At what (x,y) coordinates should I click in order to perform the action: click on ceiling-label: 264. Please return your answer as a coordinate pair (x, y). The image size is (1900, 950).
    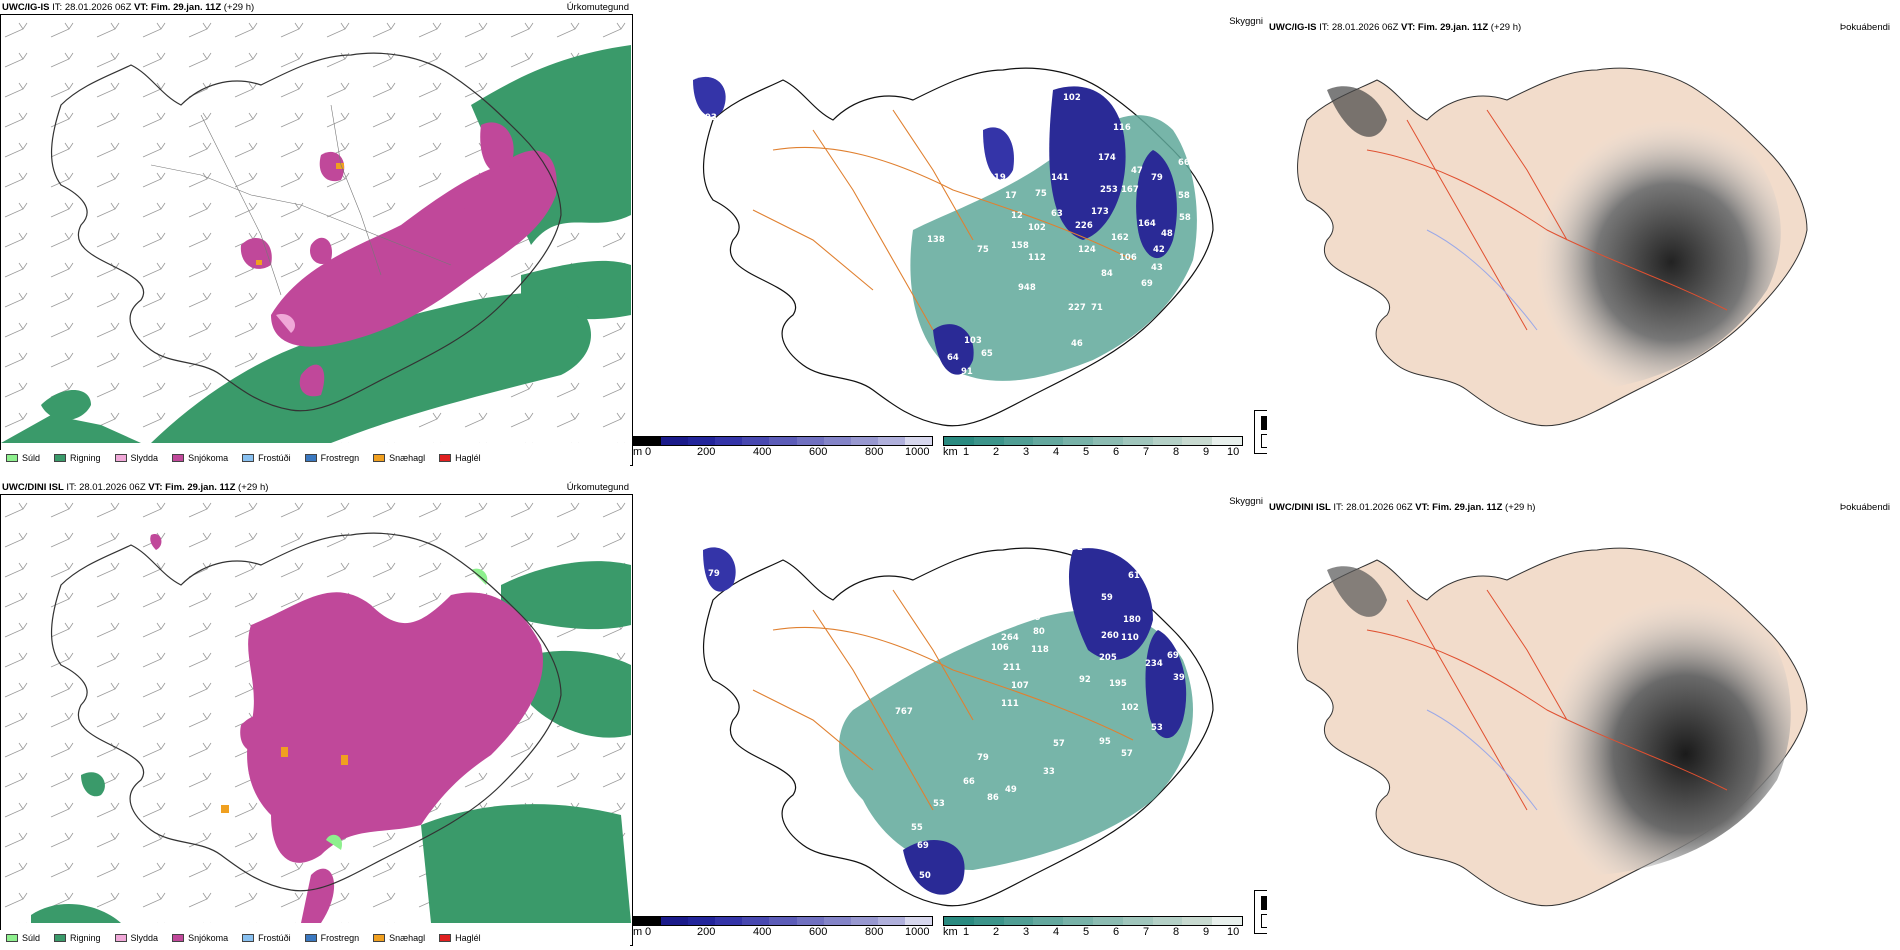
    Looking at the image, I should click on (1010, 638).